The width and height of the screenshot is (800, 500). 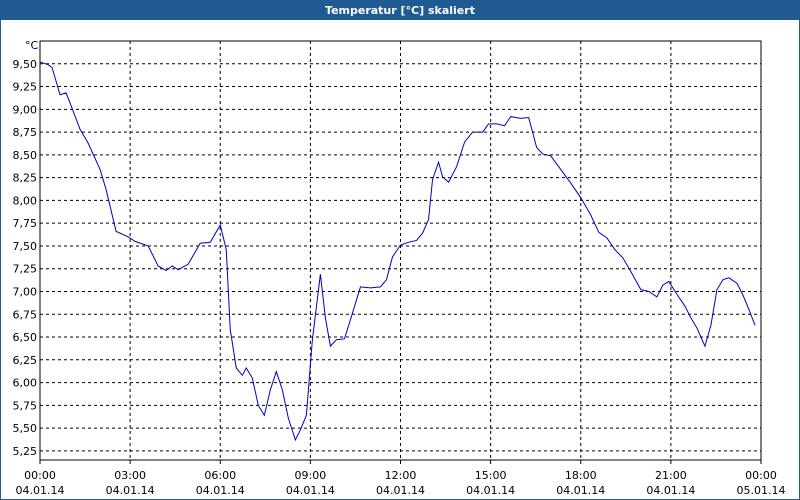 I want to click on y-axis-unit: °C, so click(x=32, y=45).